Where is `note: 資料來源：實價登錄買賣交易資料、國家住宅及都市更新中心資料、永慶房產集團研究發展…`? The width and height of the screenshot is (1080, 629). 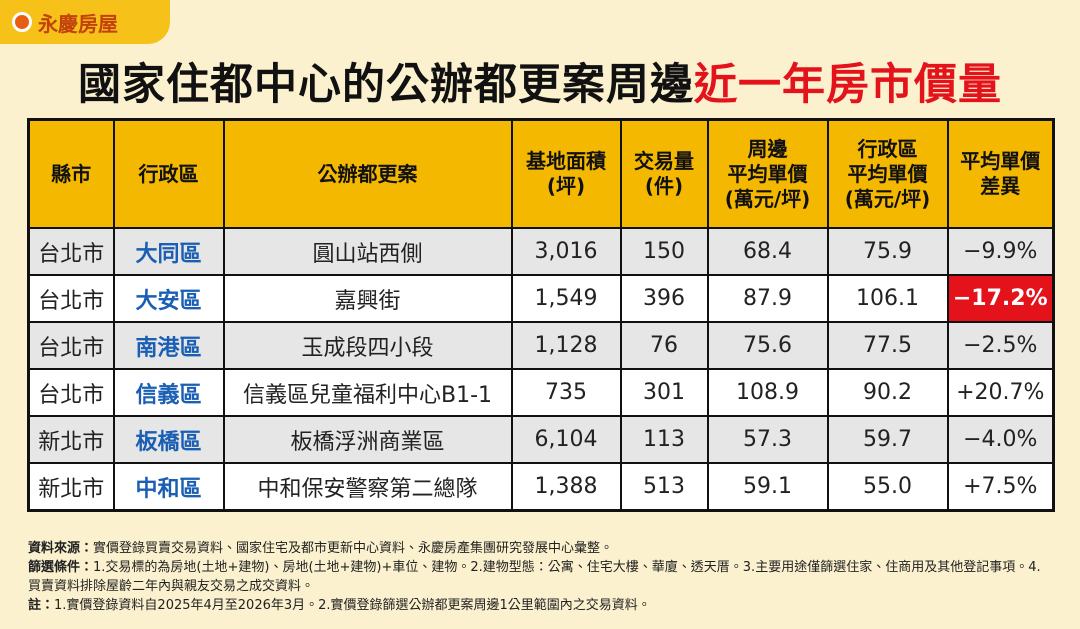
note: 資料來源：實價登錄買賣交易資料、國家住宅及都市更新中心資料、永慶房產集團研究發展… is located at coordinates (540, 549).